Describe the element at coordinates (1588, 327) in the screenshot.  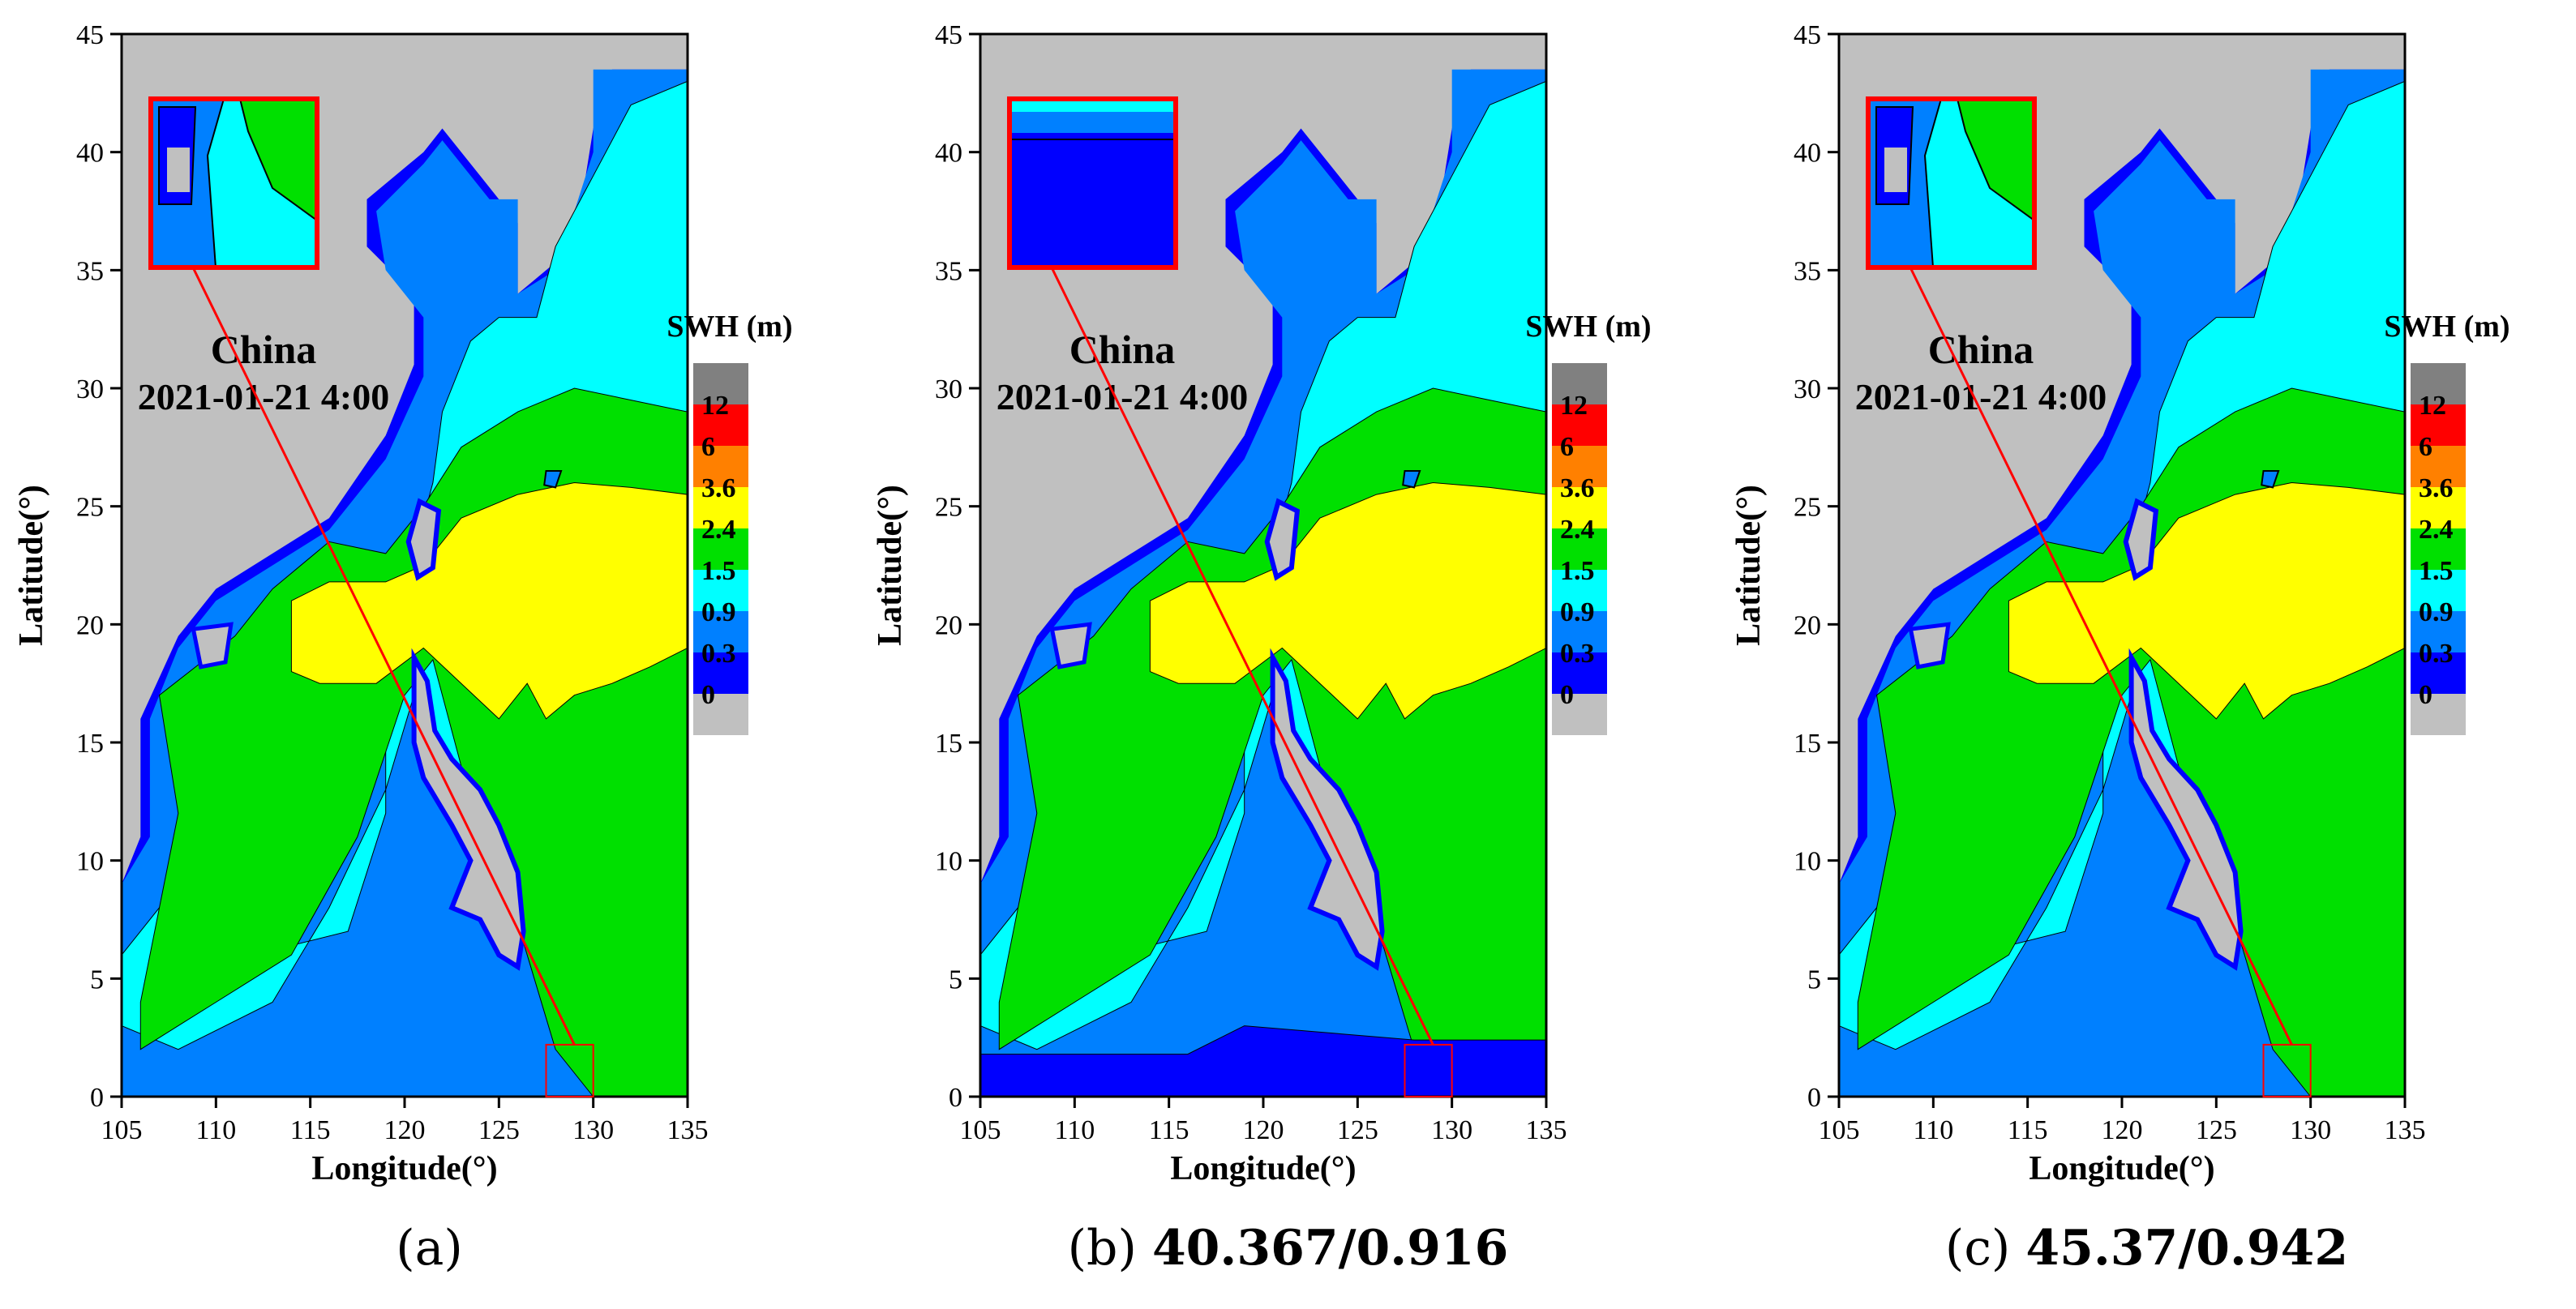
I see `colorbar-title: SWH (m)` at that location.